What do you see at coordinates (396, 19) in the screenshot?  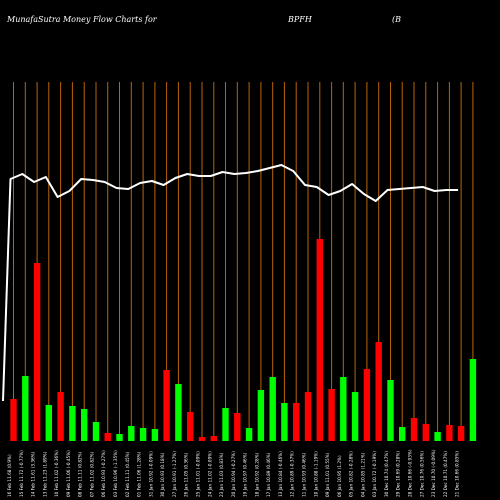 I see `title-right: (B` at bounding box center [396, 19].